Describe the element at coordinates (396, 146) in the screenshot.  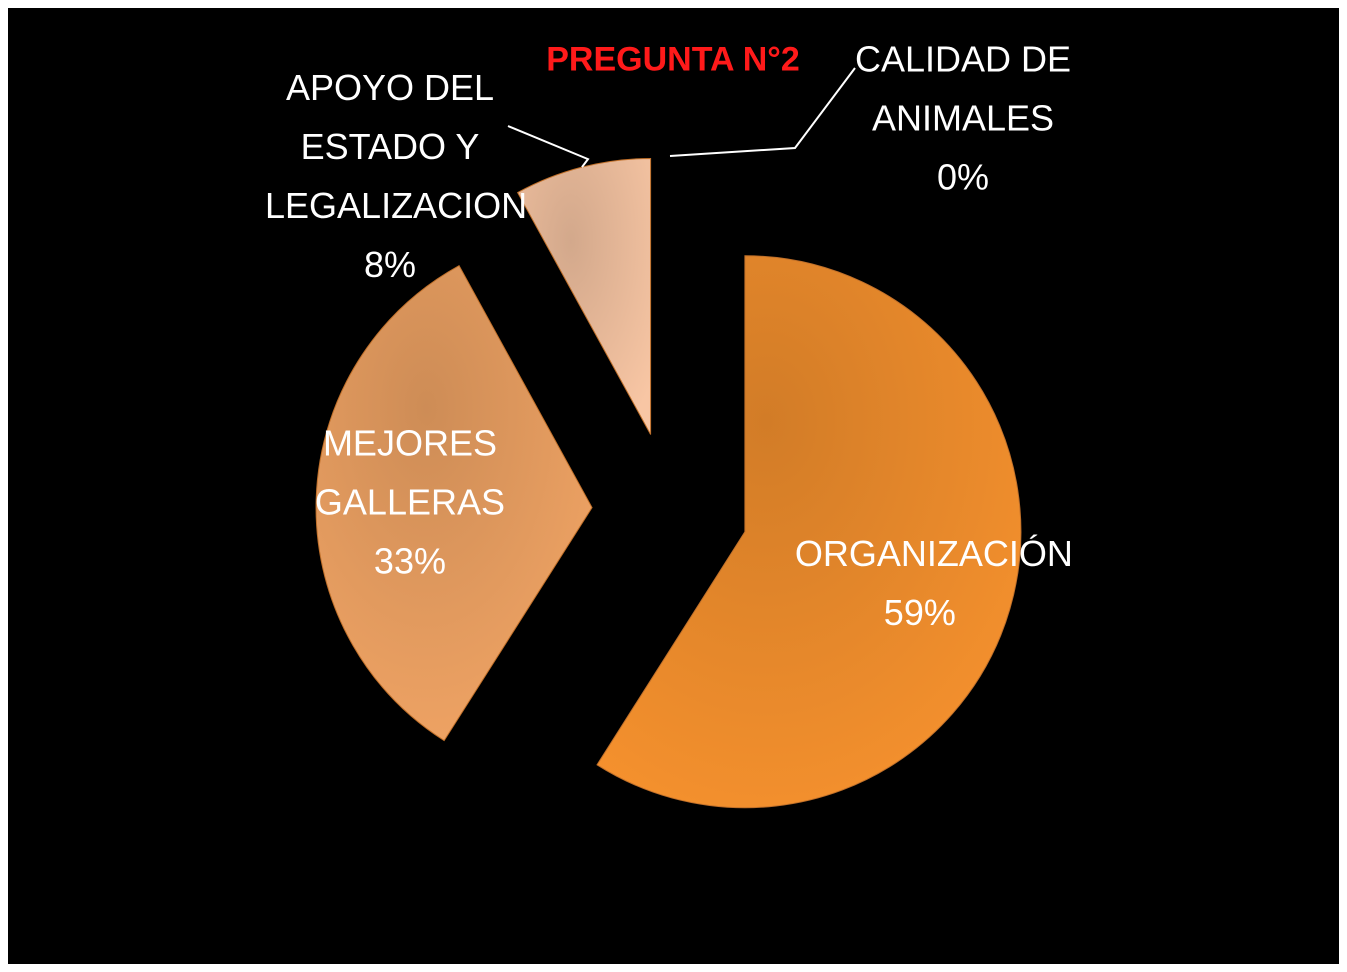
I see `slice-category: APOYO DEL ESTADO Y LEGALIZACION` at that location.